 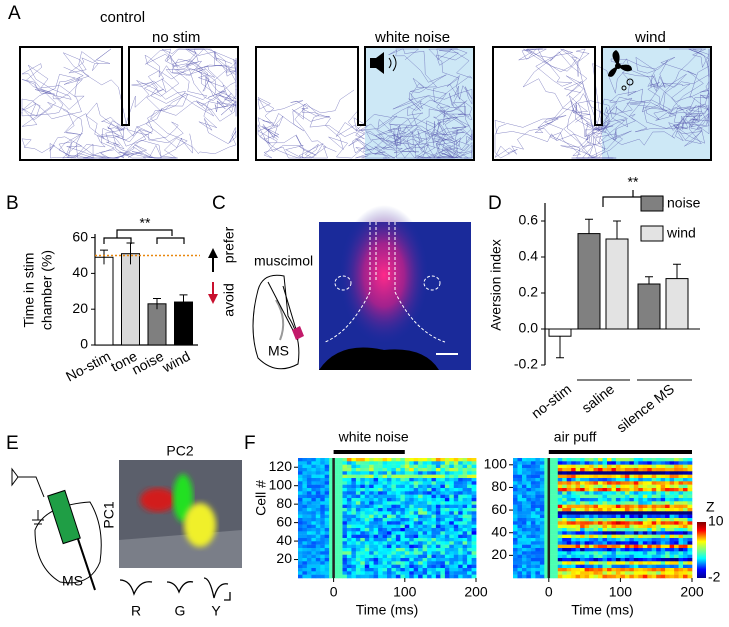 I want to click on significance: **, so click(x=145, y=223).